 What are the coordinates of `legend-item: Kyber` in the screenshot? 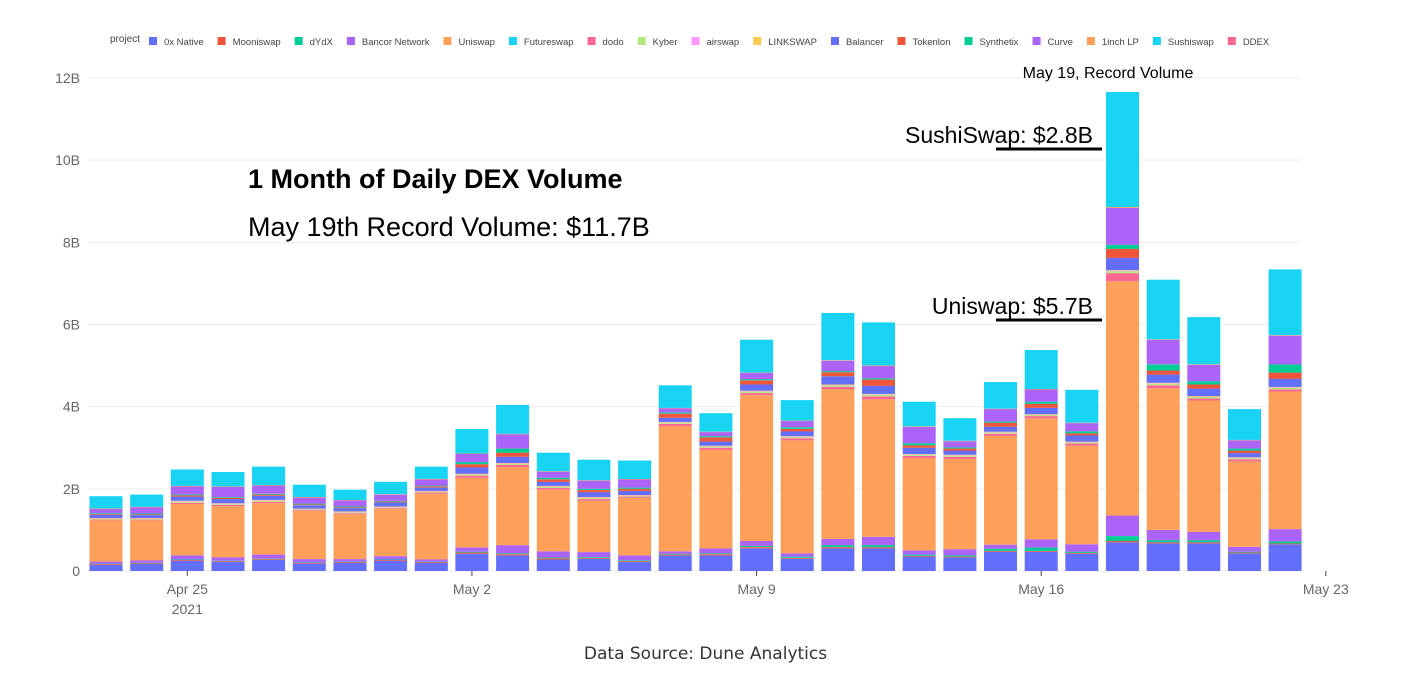 It's located at (657, 42).